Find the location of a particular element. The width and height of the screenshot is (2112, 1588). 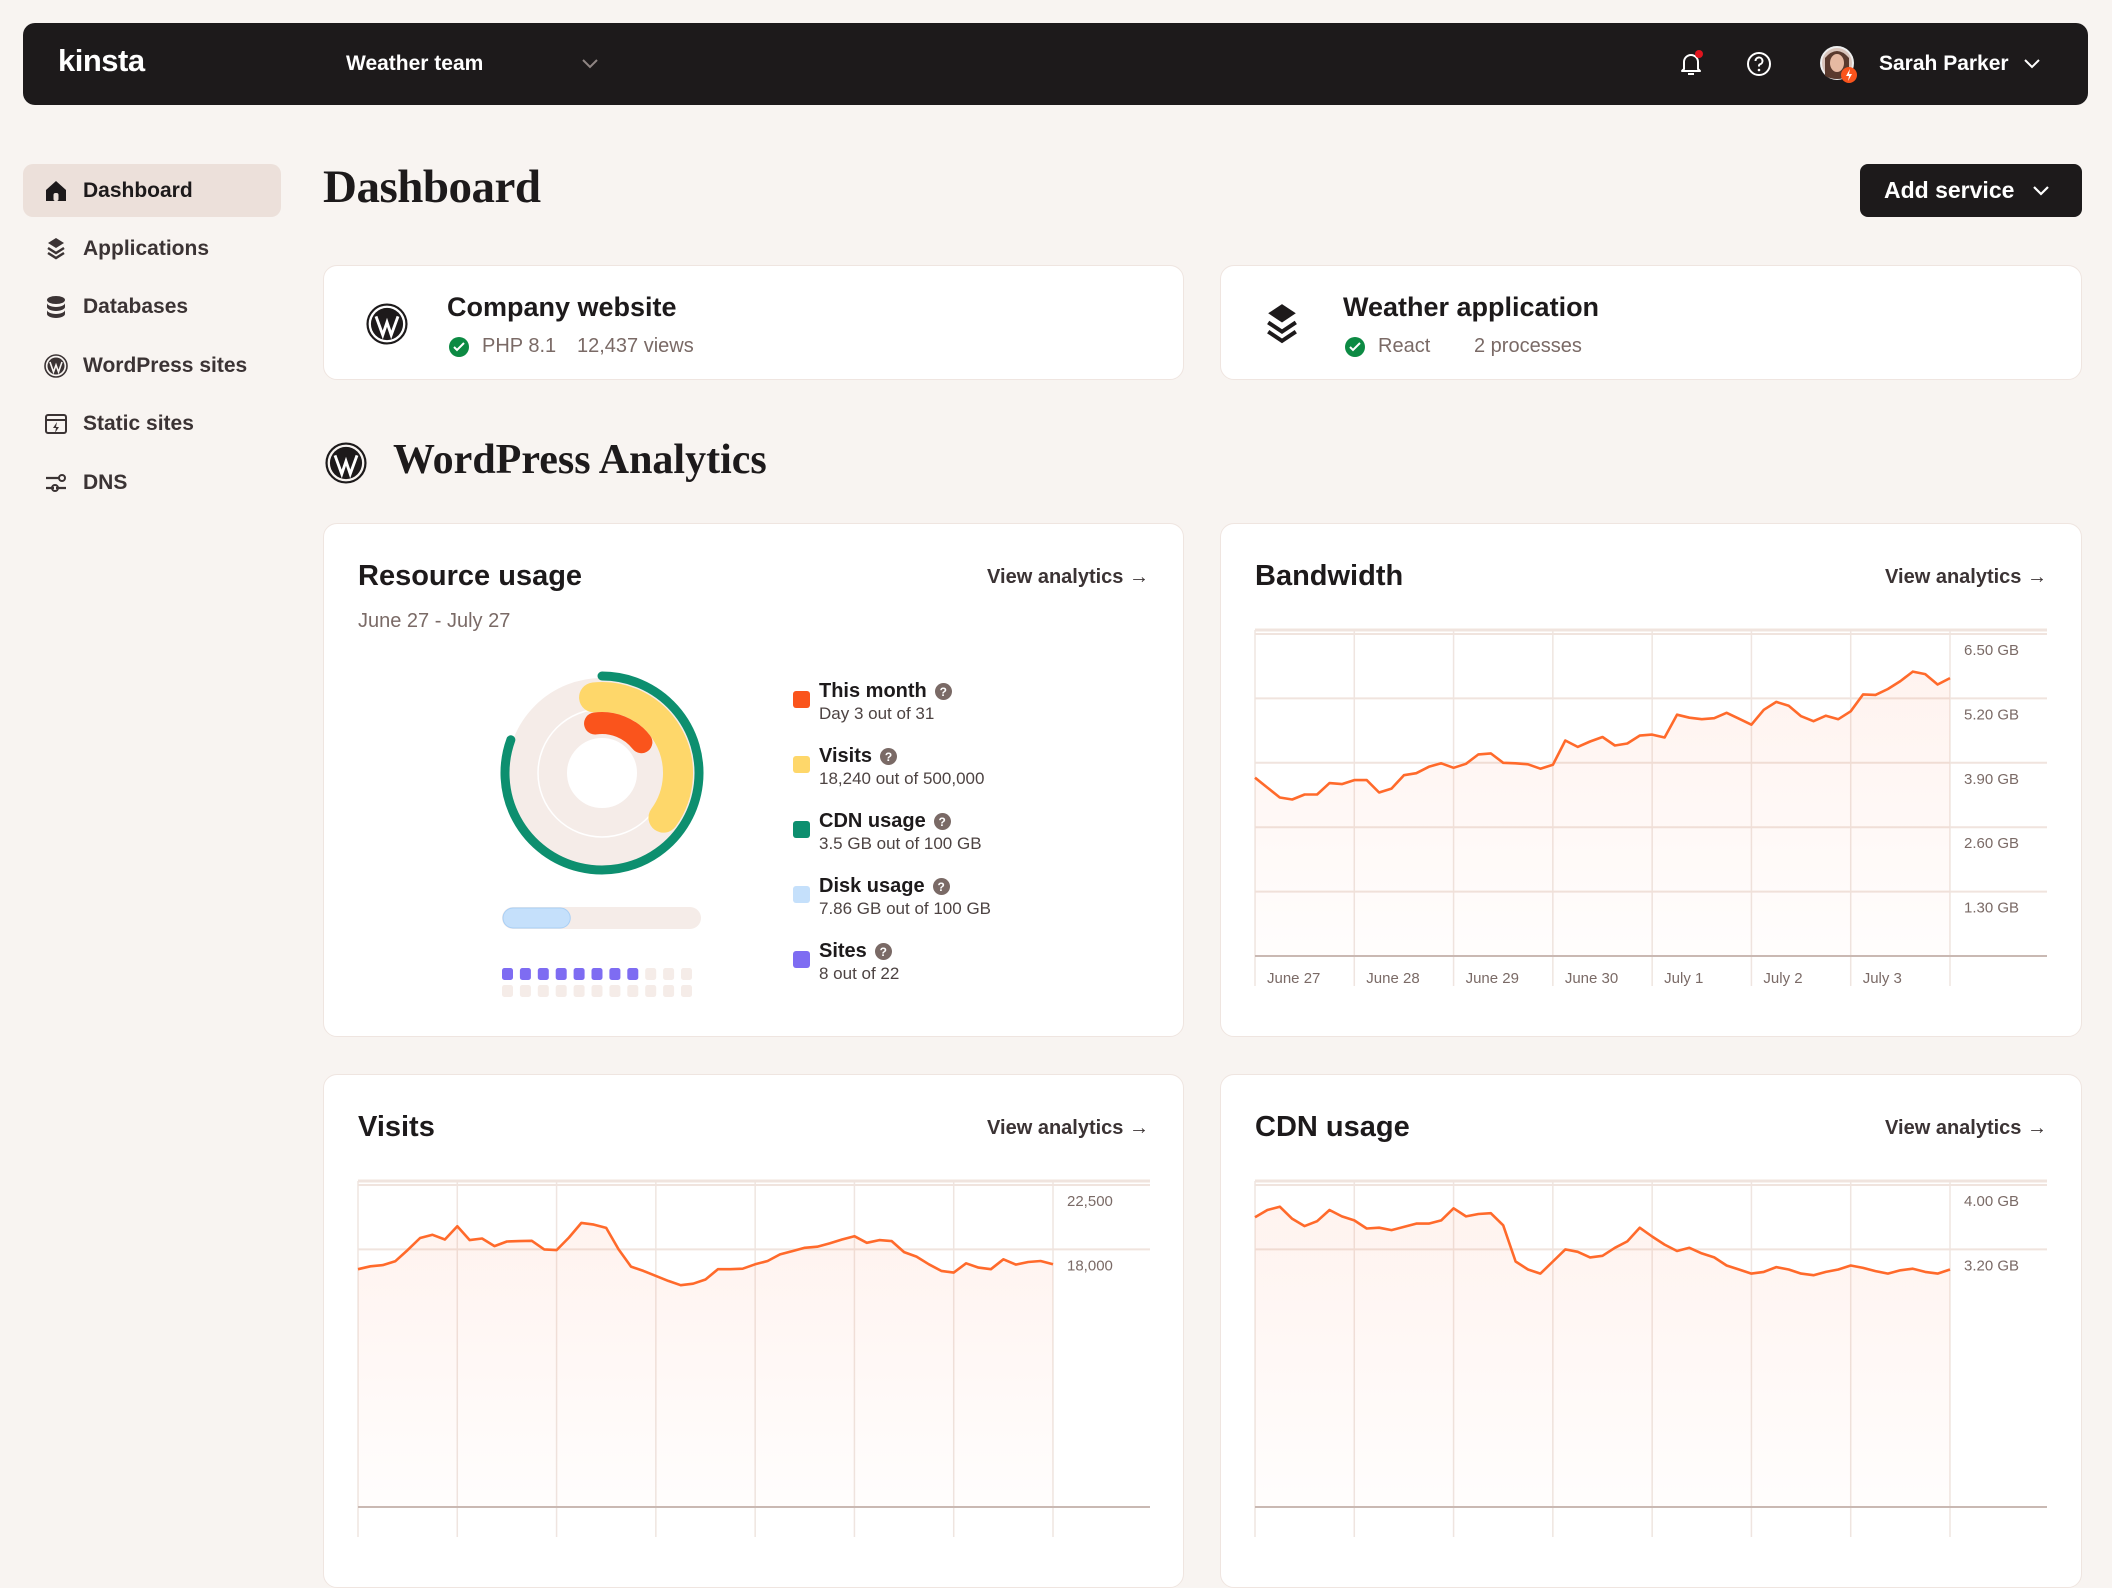

sidebar-item-applications: Applications is located at coordinates (152, 248).